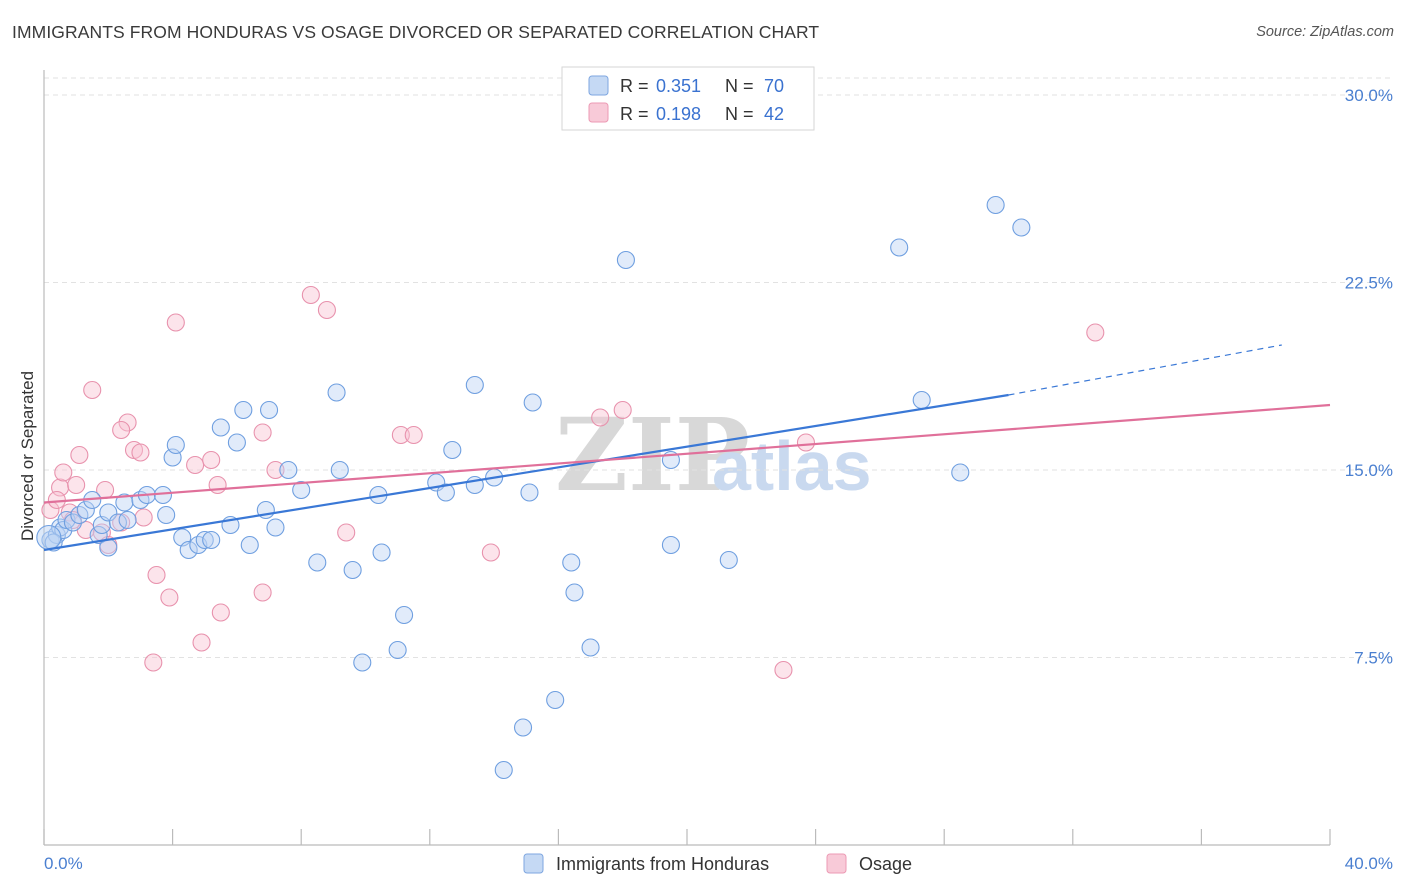 The height and width of the screenshot is (892, 1406). What do you see at coordinates (1145, 370) in the screenshot?
I see `honduras-trend-line-extension` at bounding box center [1145, 370].